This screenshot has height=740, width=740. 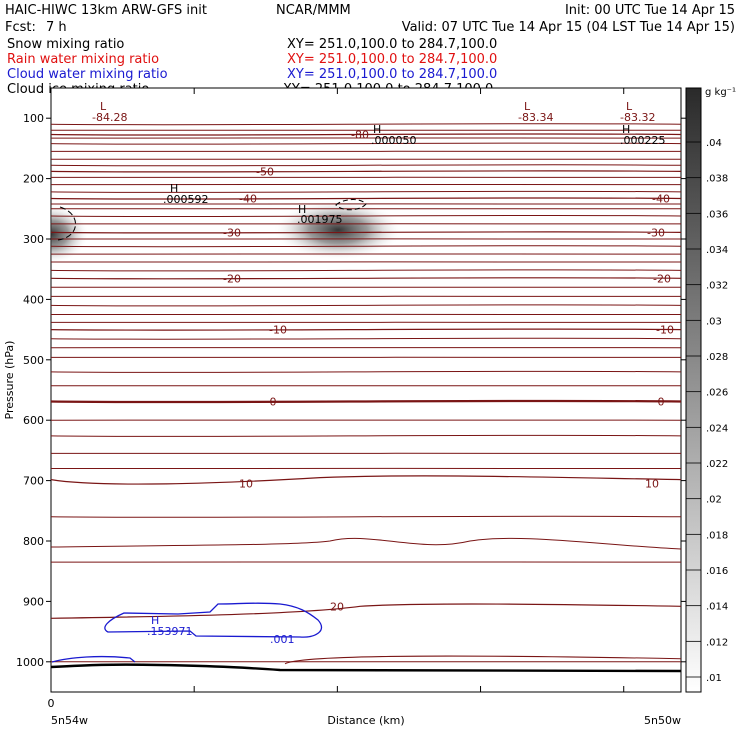 I want to click on high-marker-upper-right: H, so click(x=626, y=129).